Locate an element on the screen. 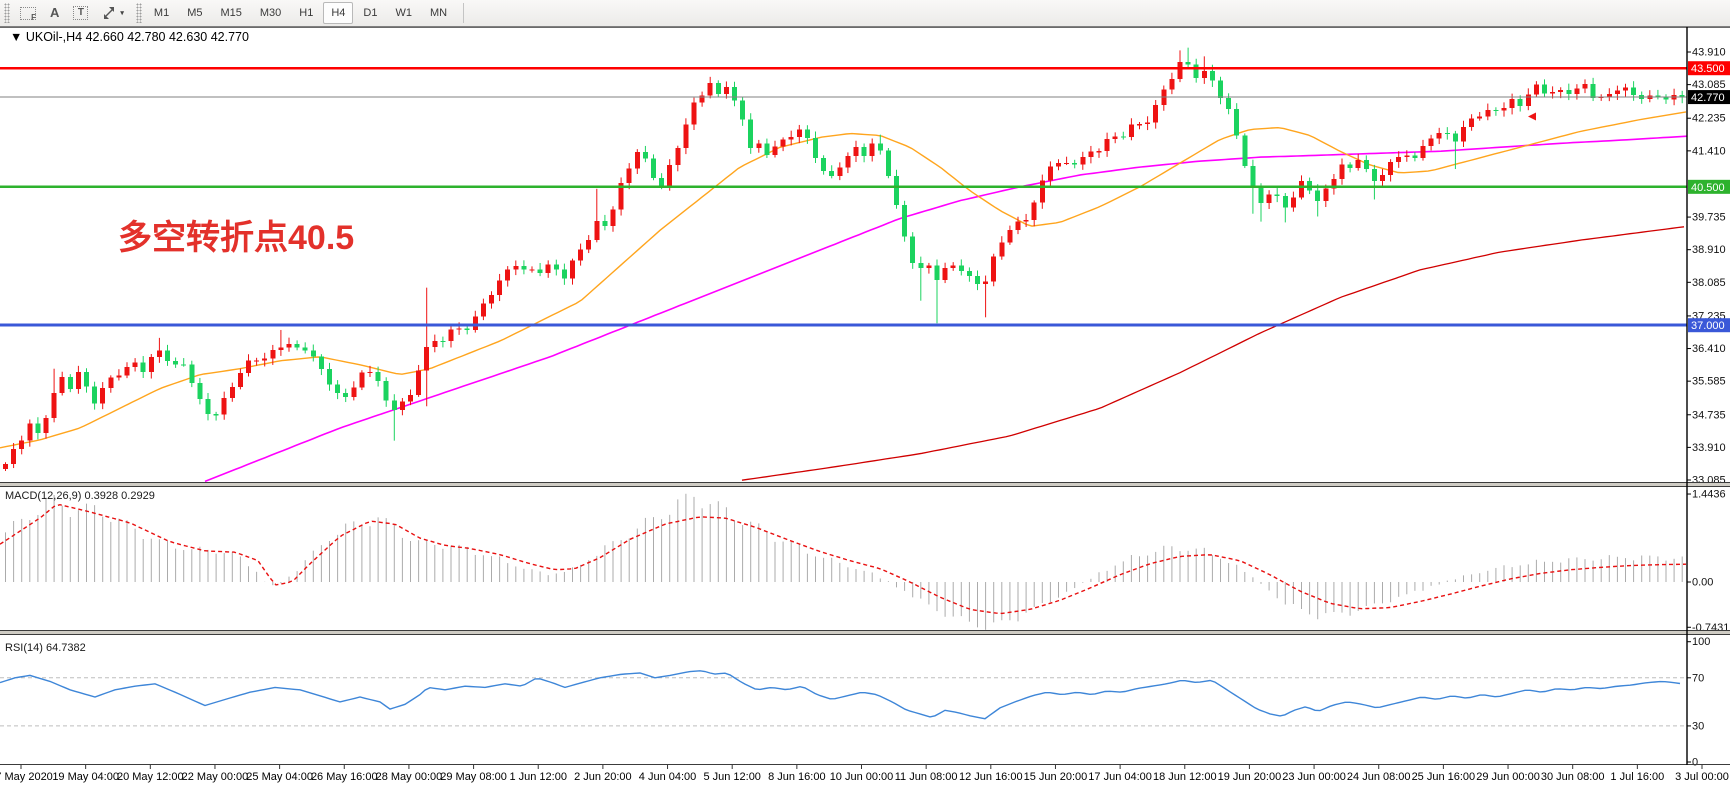 This screenshot has height=791, width=1730. arrow-objects-icon is located at coordinates (109, 13).